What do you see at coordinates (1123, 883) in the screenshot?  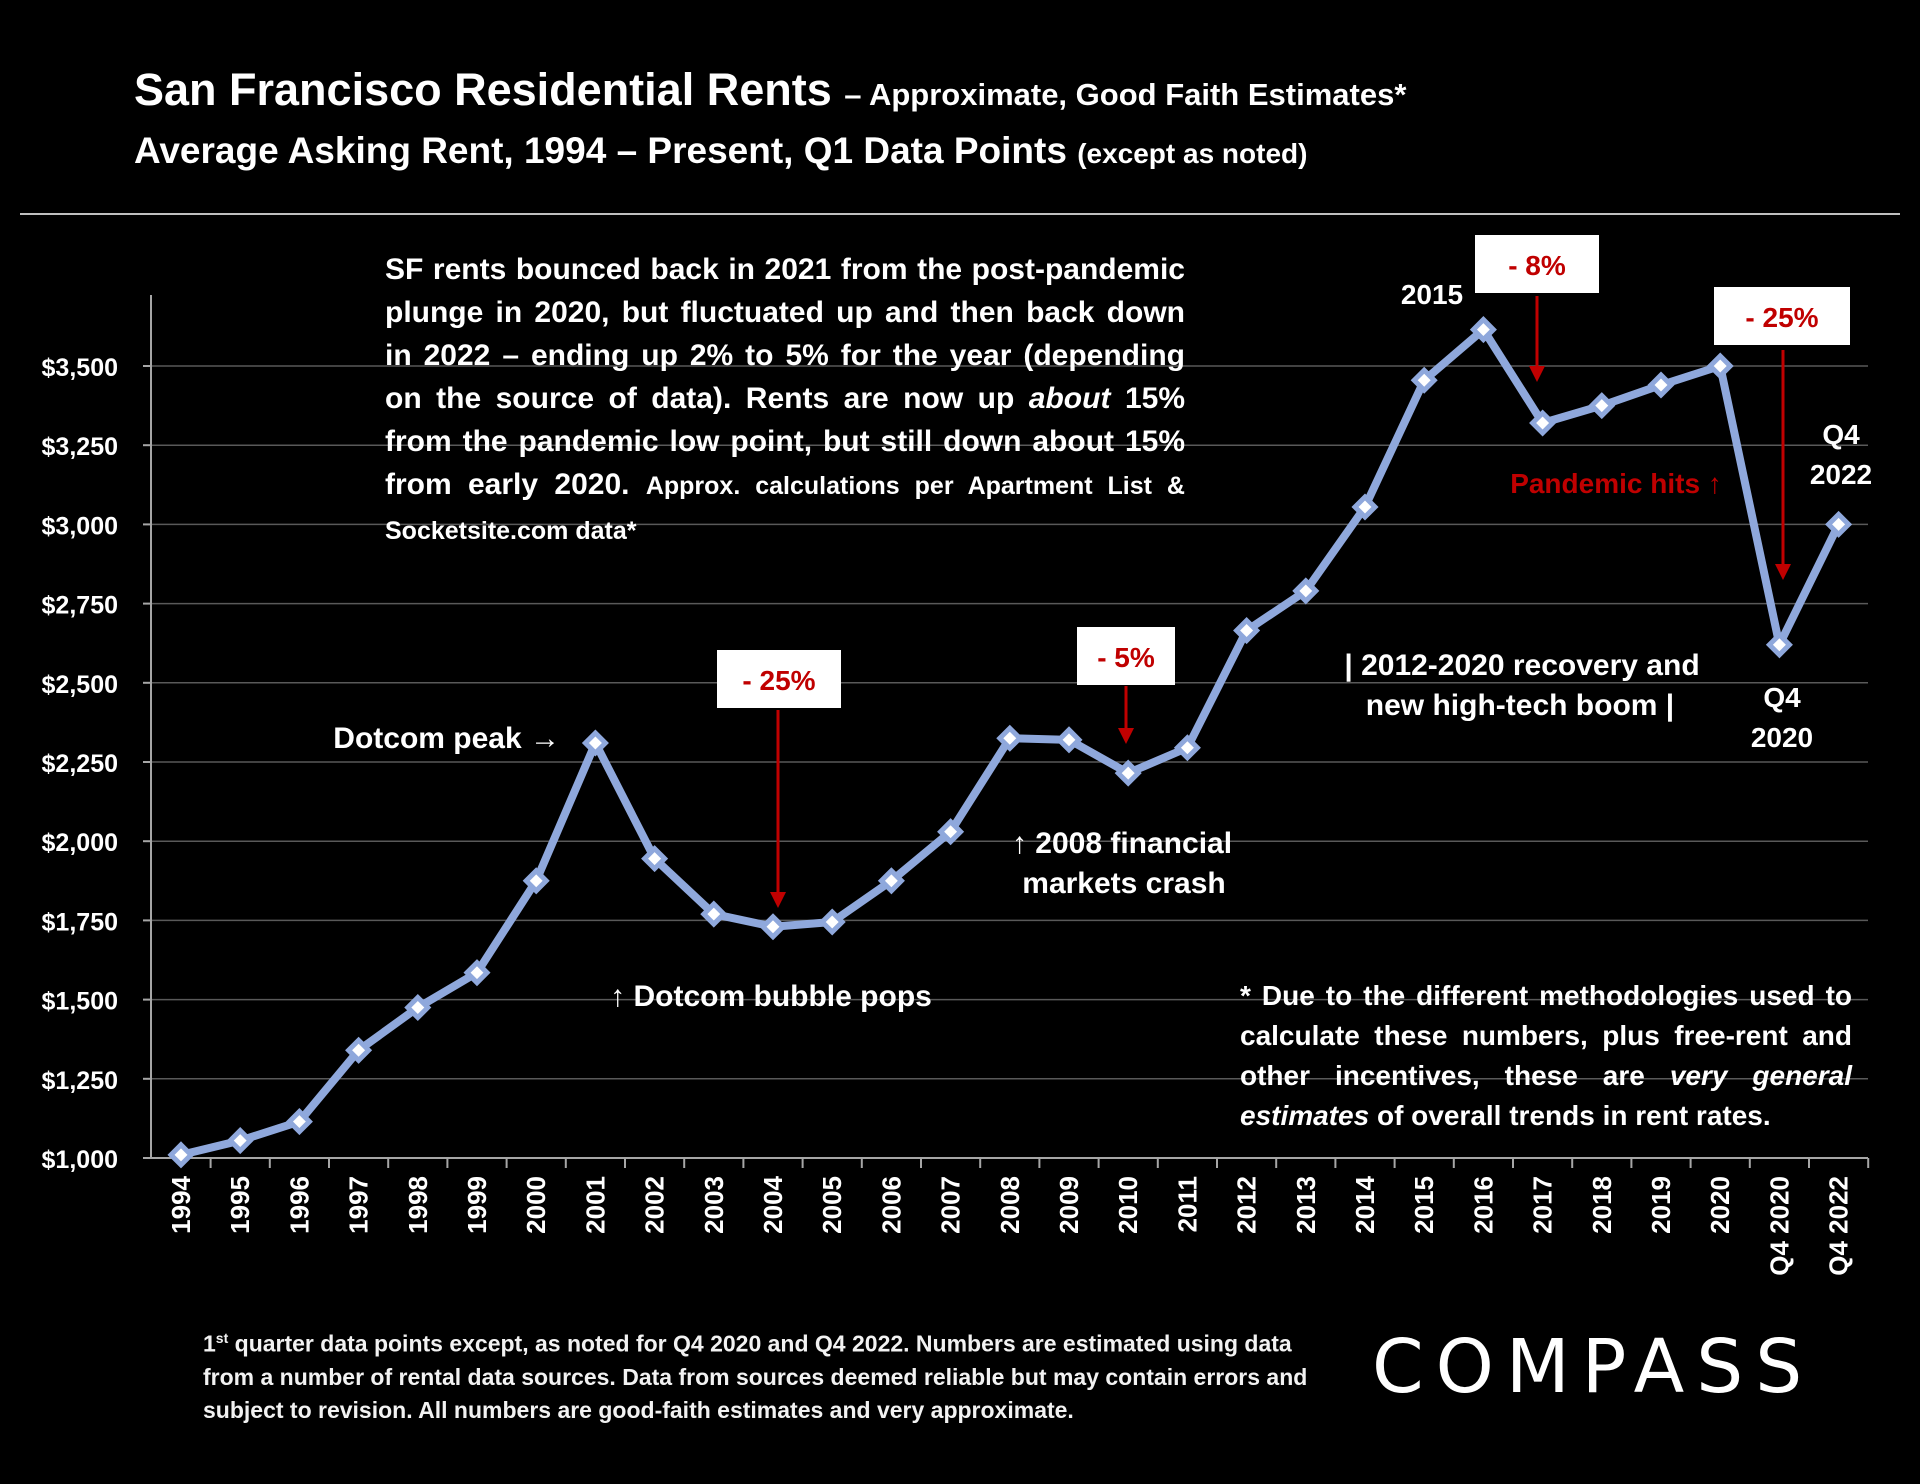 I see `annotation-crash-line2: markets crash` at bounding box center [1123, 883].